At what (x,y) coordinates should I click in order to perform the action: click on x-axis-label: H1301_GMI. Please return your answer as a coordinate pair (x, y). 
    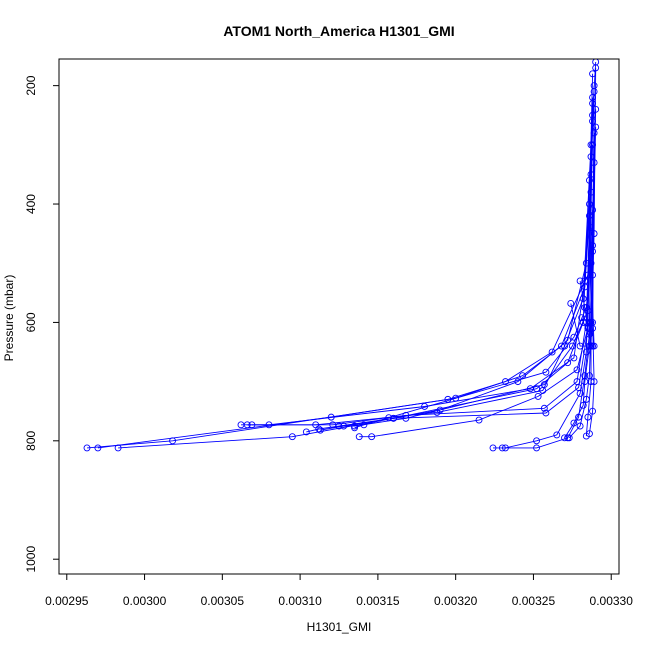
    Looking at the image, I should click on (339, 627).